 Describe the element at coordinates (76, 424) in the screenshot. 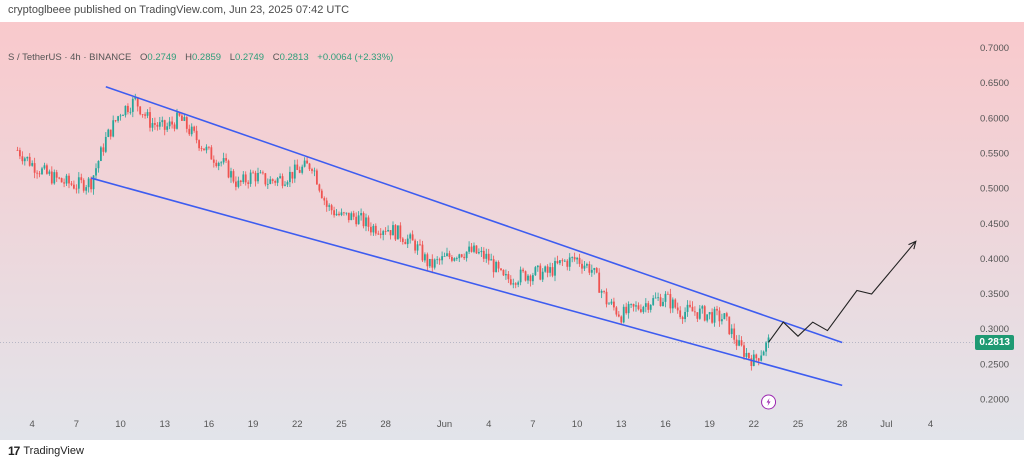

I see `x-tick-label: 7` at that location.